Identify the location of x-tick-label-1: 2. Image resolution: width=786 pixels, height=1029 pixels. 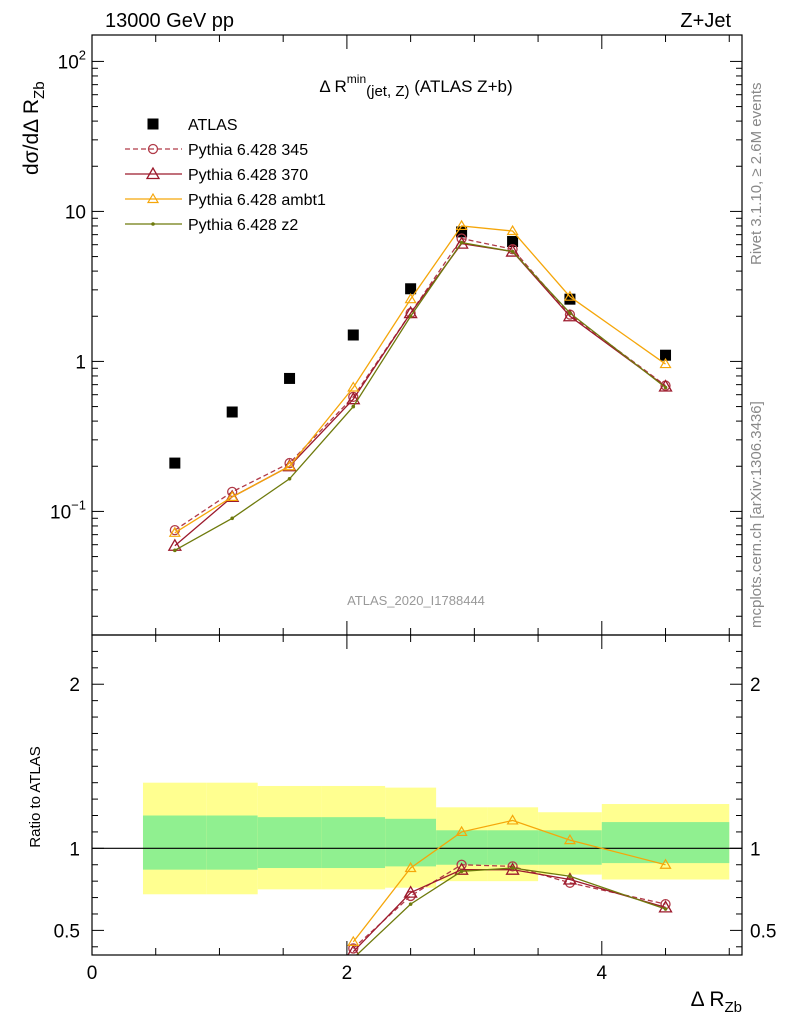
(347, 973).